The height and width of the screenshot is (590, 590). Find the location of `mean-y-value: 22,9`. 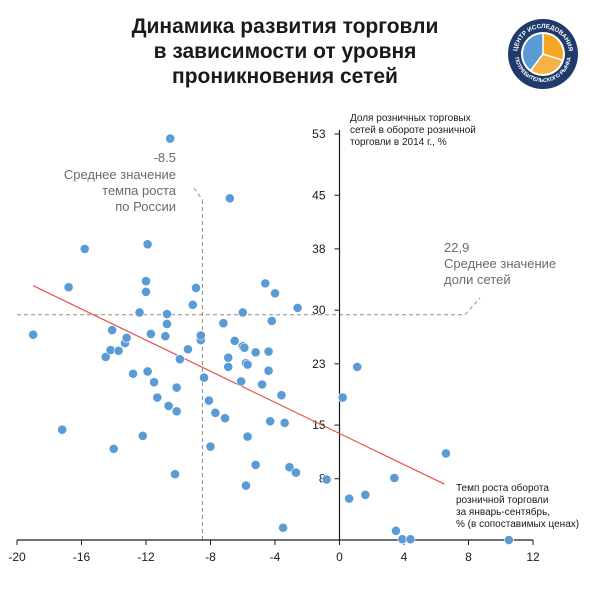

mean-y-value: 22,9 is located at coordinates (456, 247).